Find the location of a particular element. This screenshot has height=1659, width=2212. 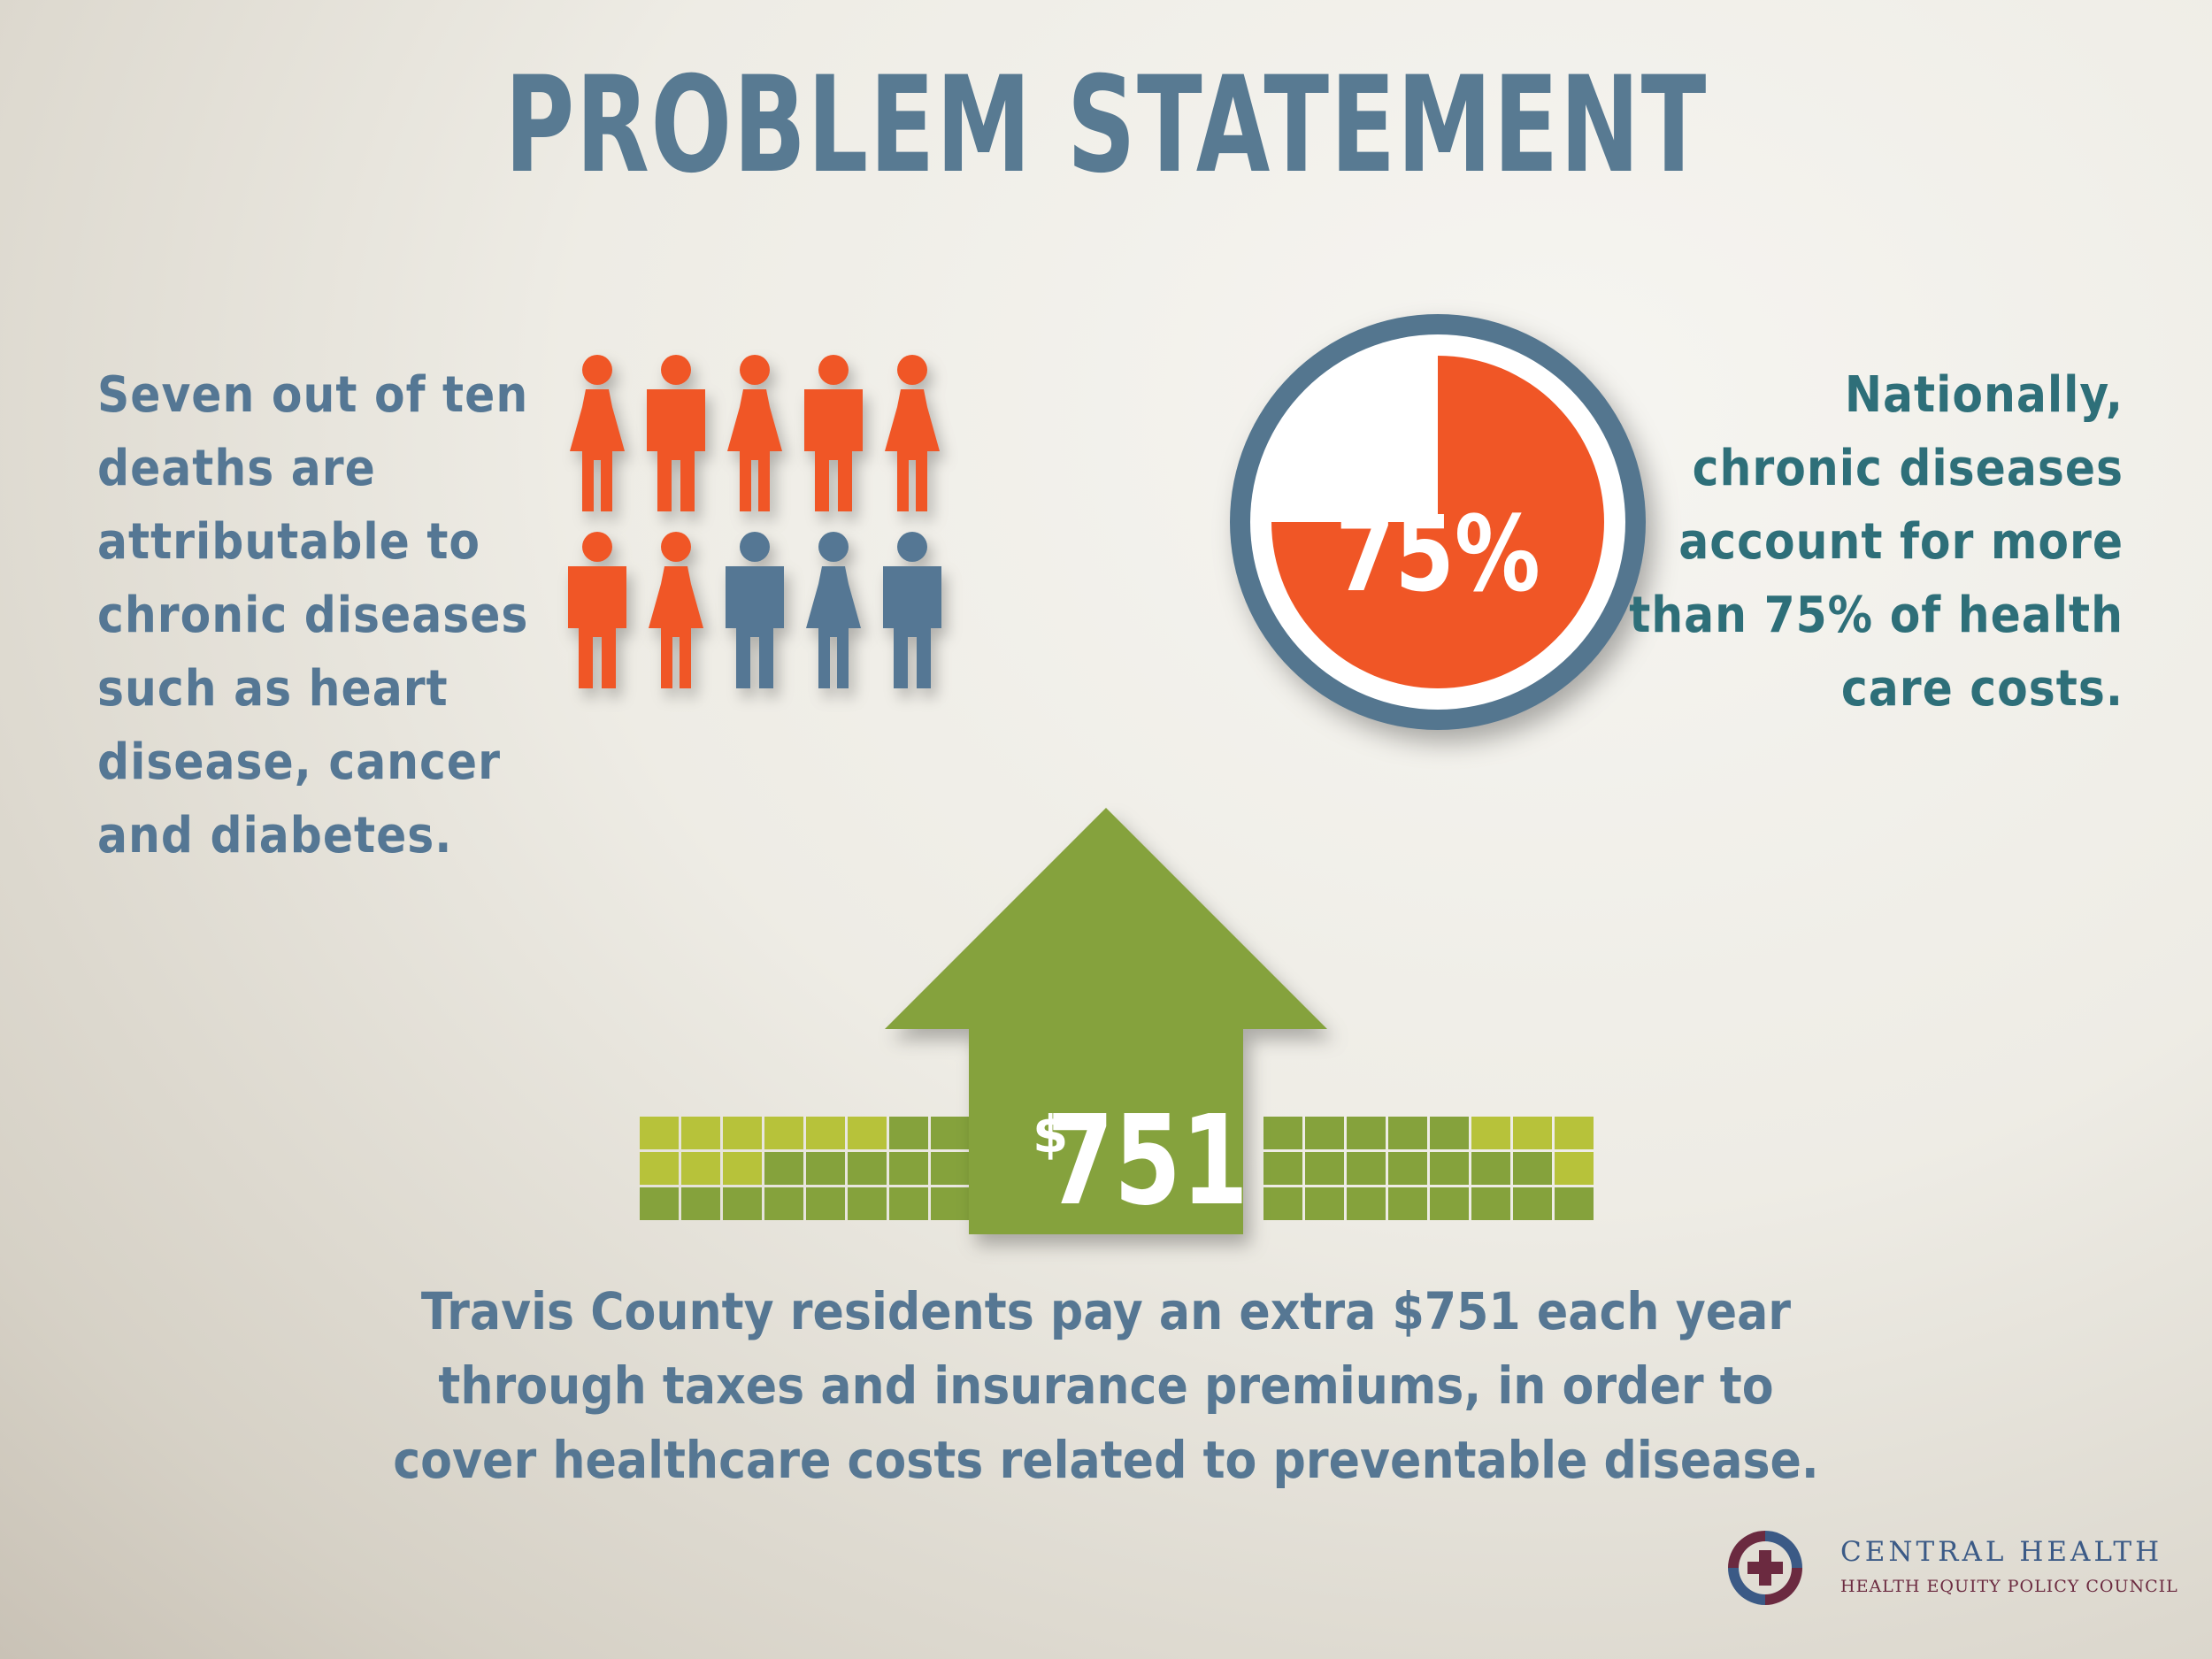

left-stat-line: attributable to is located at coordinates (289, 542).